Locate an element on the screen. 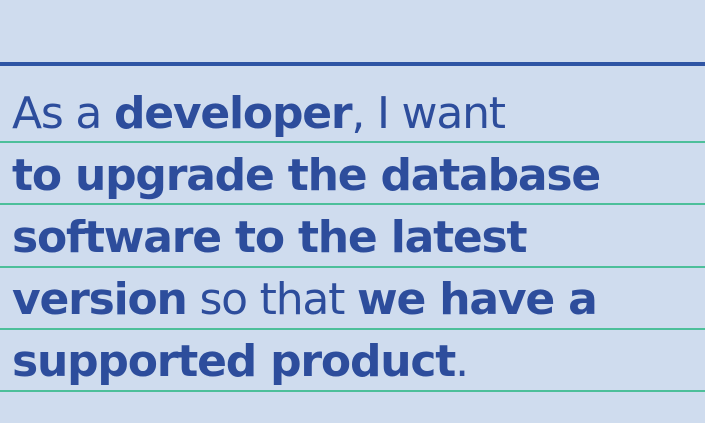 Image resolution: width=705 pixels, height=423 pixels. card-header-rule is located at coordinates (352, 64).